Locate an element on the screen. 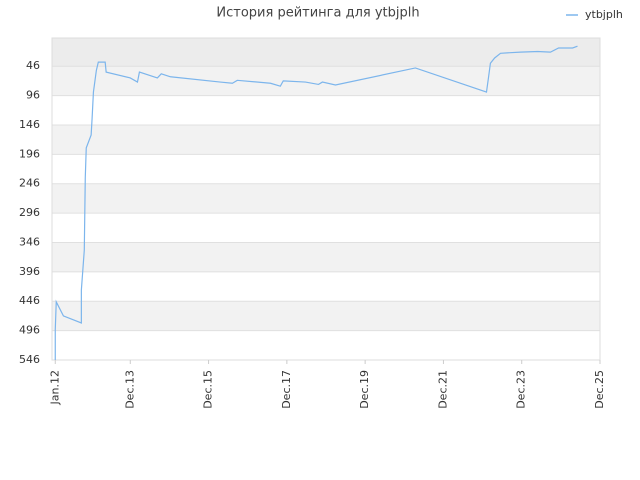  y-tick-label: 496 is located at coordinates (29, 330).